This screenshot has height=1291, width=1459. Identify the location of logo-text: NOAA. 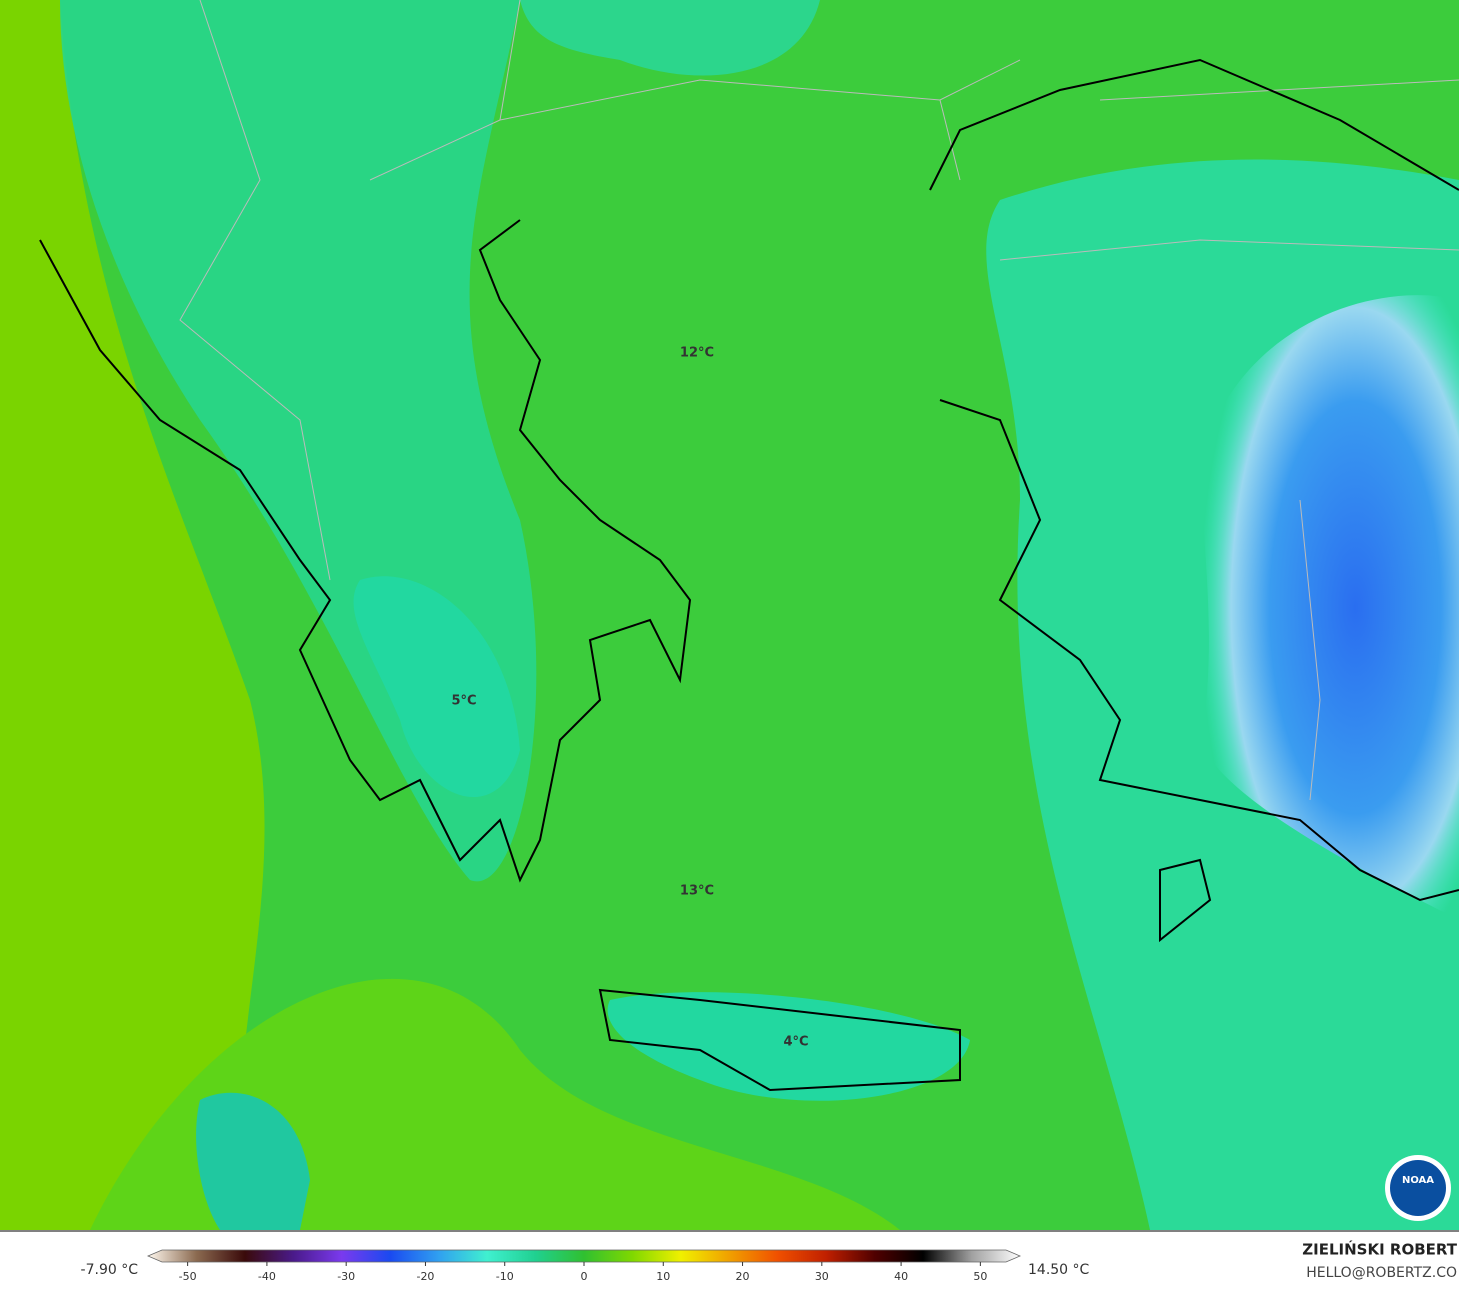
(1418, 1180).